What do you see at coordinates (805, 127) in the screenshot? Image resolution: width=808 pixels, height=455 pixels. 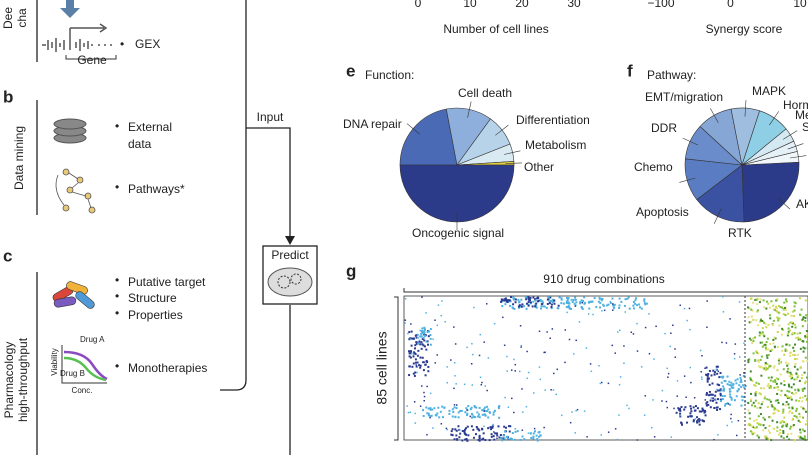 I see `slice-label: S` at bounding box center [805, 127].